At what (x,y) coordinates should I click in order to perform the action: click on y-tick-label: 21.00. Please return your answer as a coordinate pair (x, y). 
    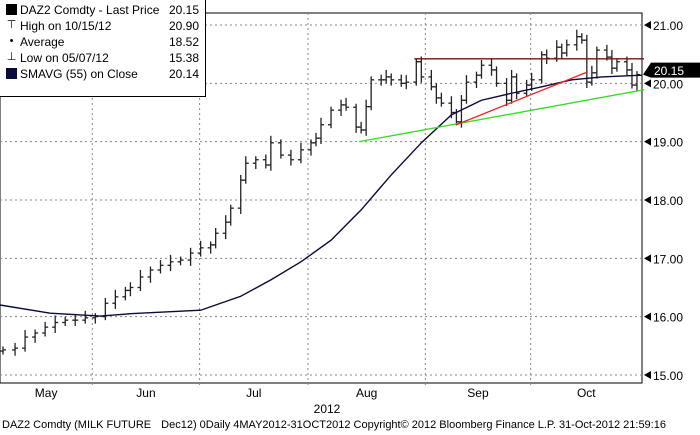
    Looking at the image, I should click on (668, 26).